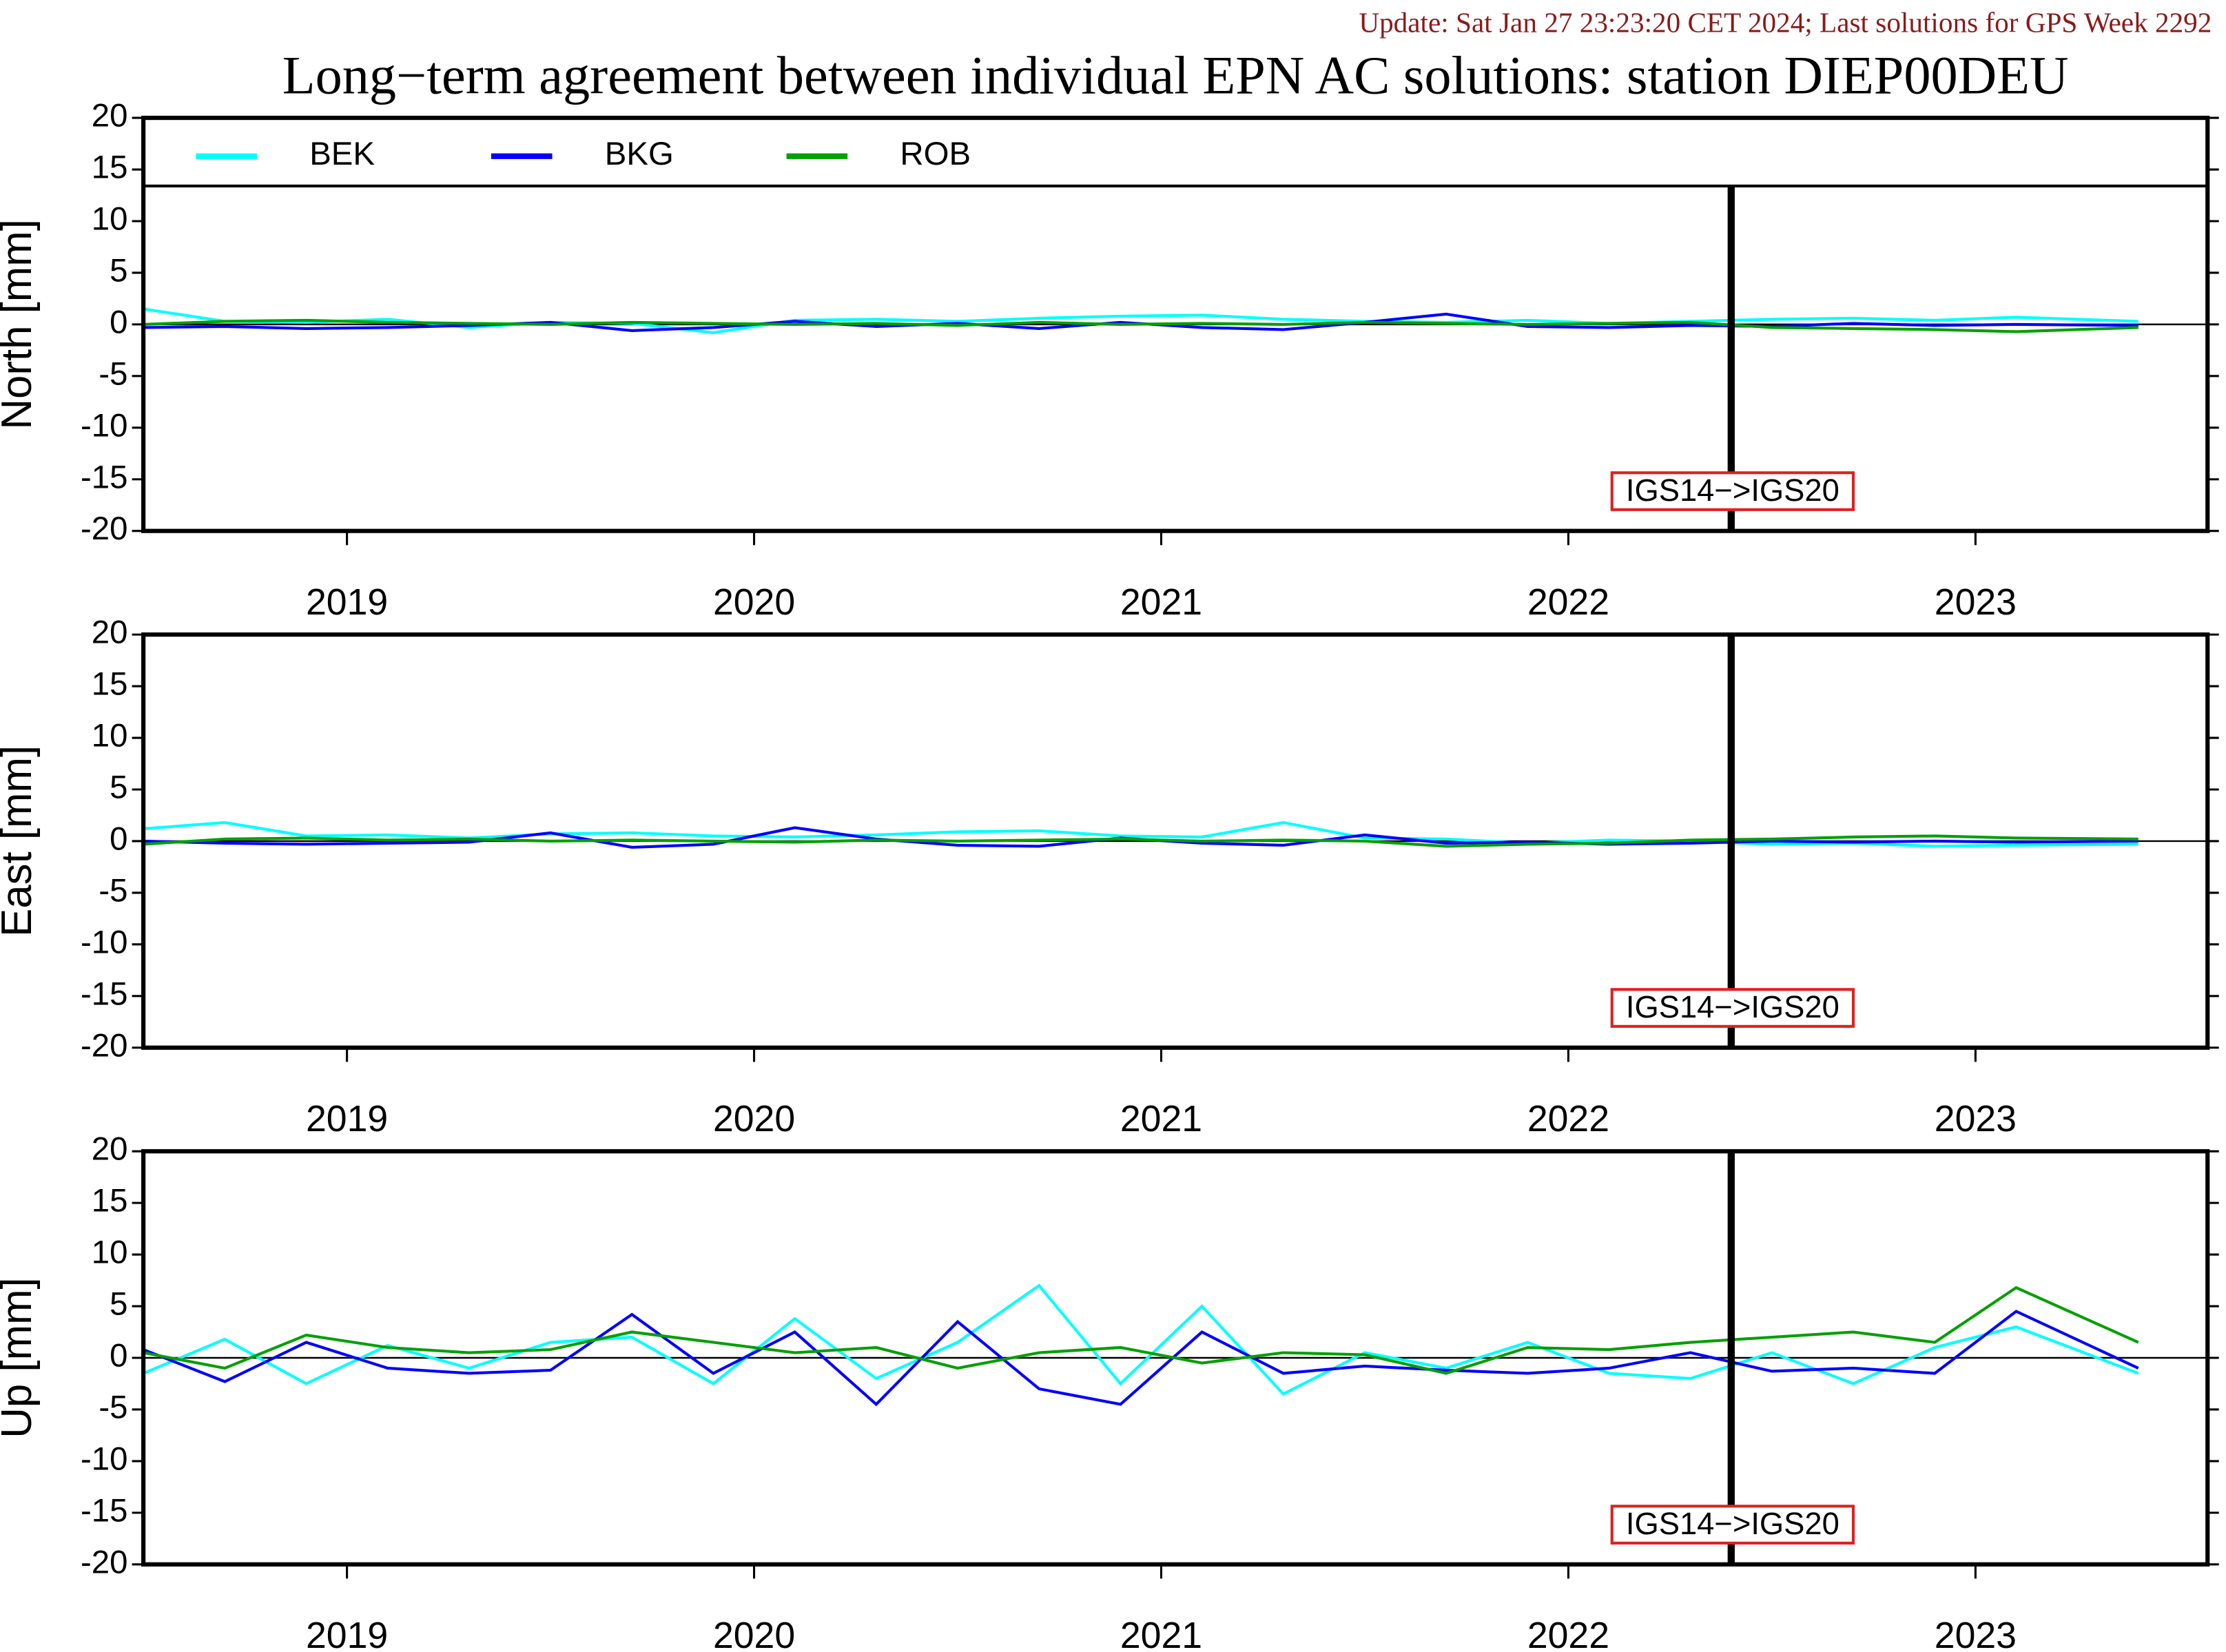 The height and width of the screenshot is (1652, 2226). Describe the element at coordinates (20, 1357) in the screenshot. I see `y-axis-label: Up [mm]` at that location.